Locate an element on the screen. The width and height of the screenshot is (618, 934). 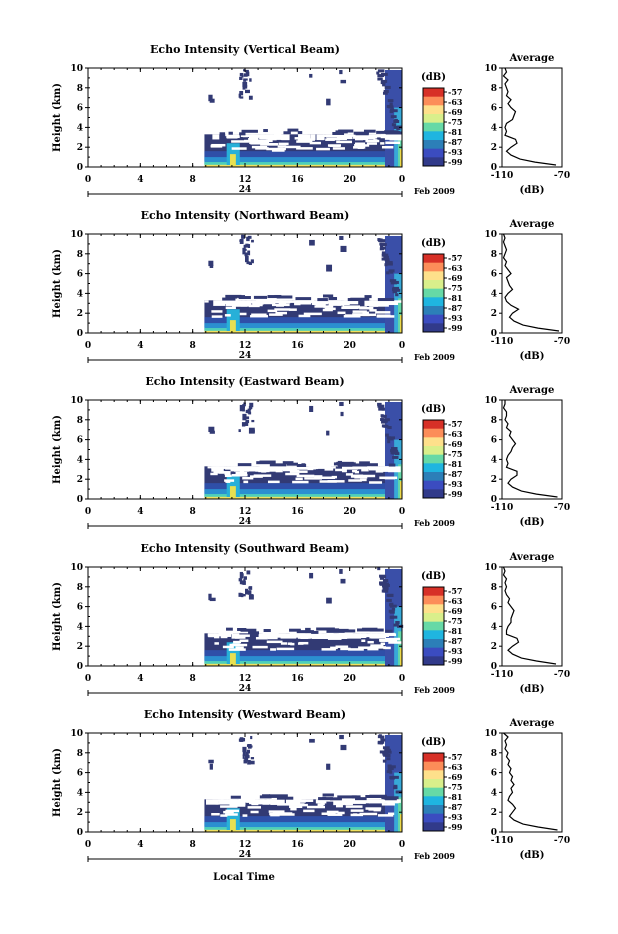
colorbar-tick-label: -69 is located at coordinates (455, 777).